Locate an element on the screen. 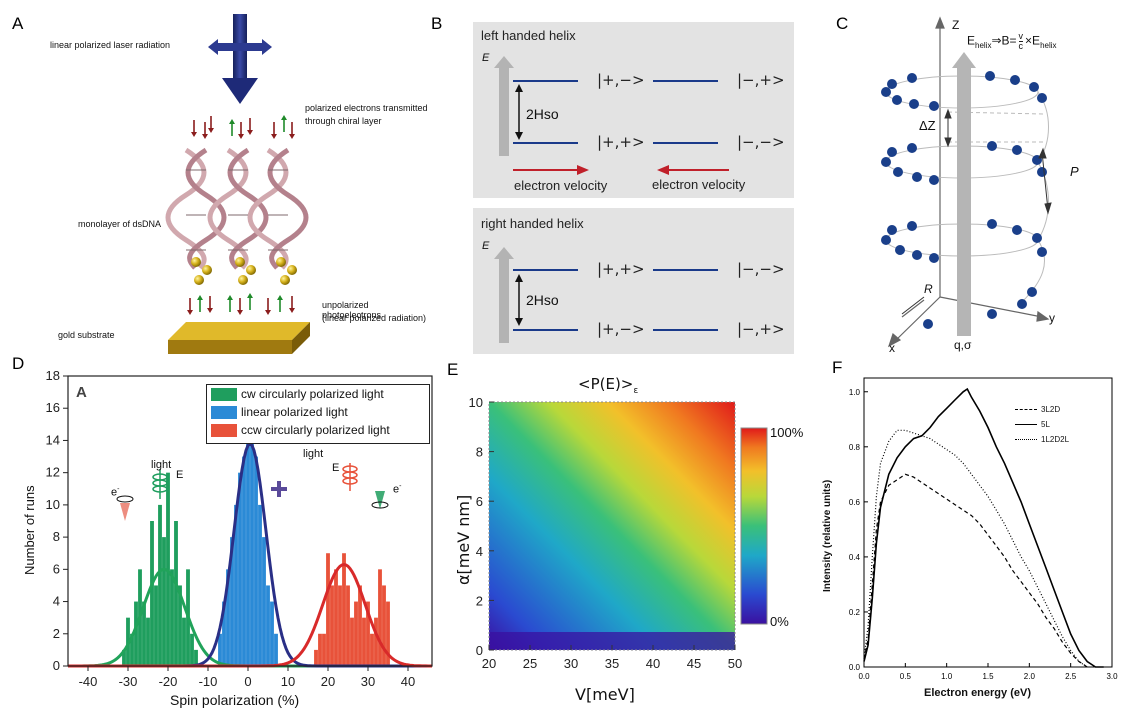 This screenshot has width=1132, height=720. helix-charges is located at coordinates (964, 200).